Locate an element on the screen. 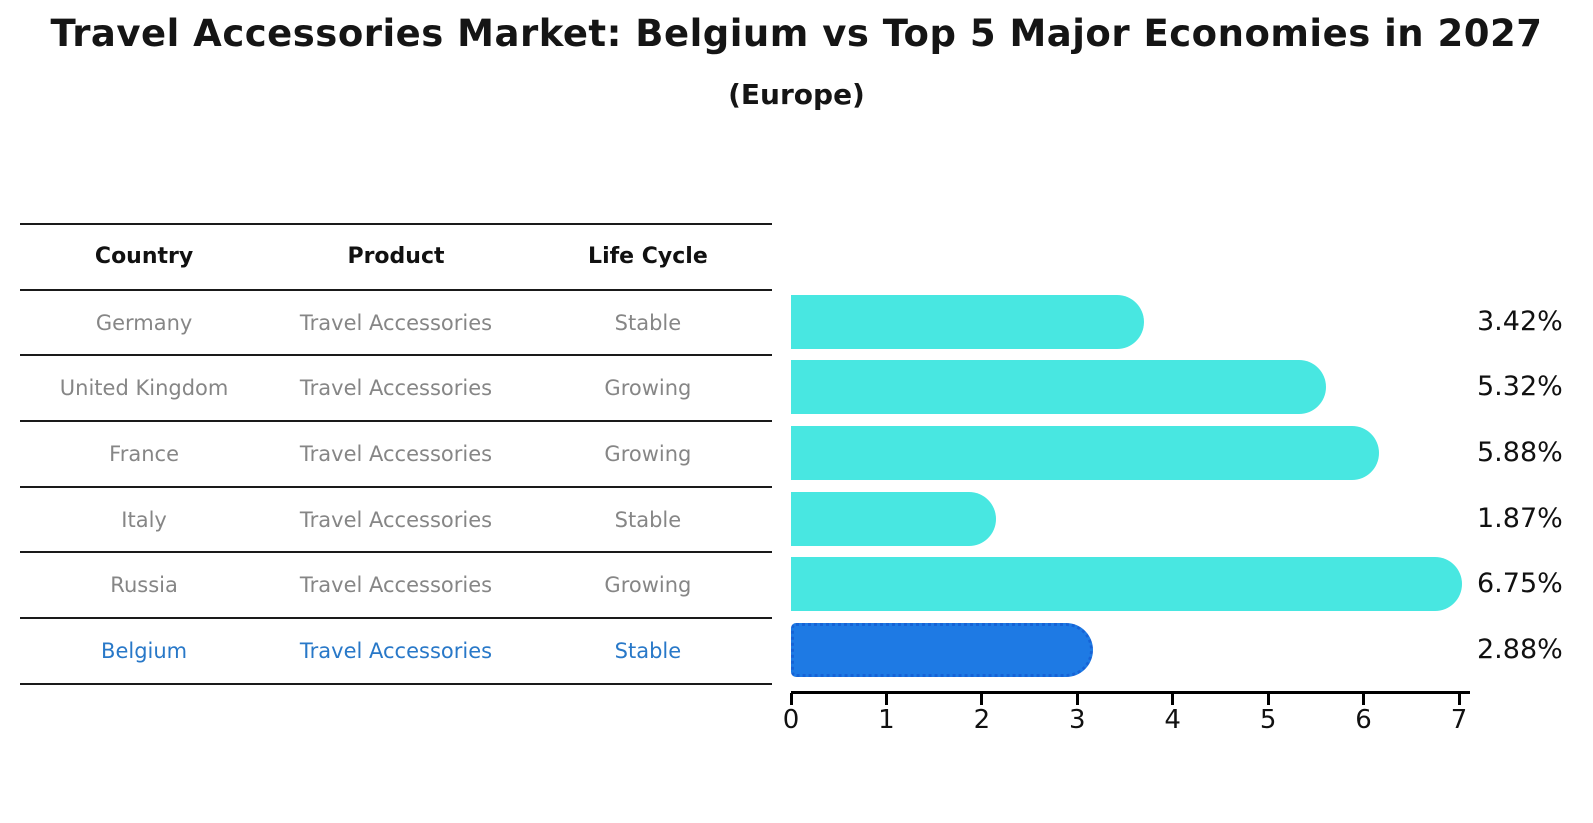  bar-russia is located at coordinates (1127, 584).